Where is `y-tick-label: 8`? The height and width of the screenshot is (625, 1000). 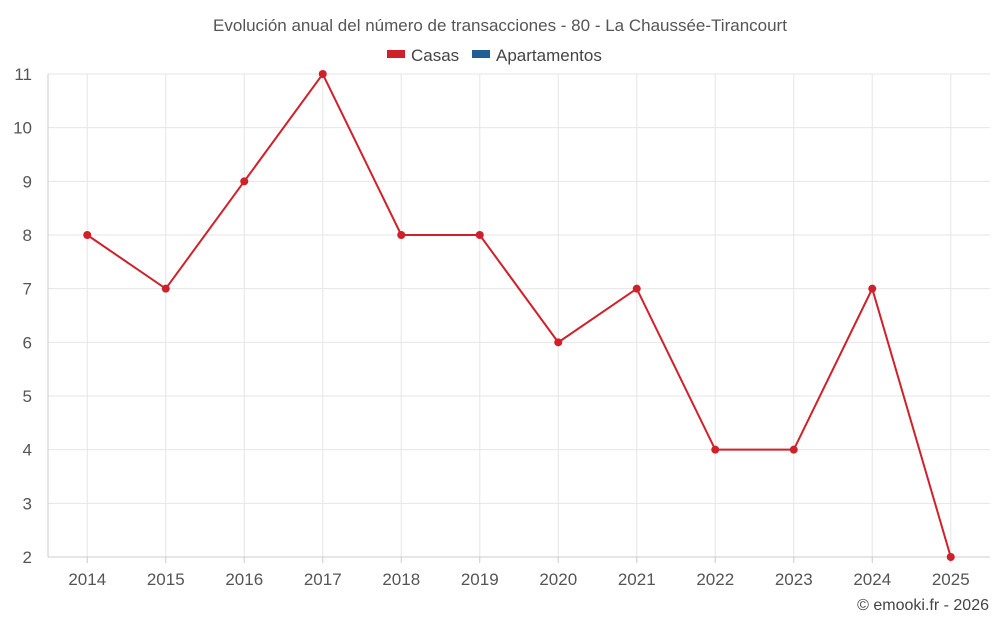
y-tick-label: 8 is located at coordinates (27, 235).